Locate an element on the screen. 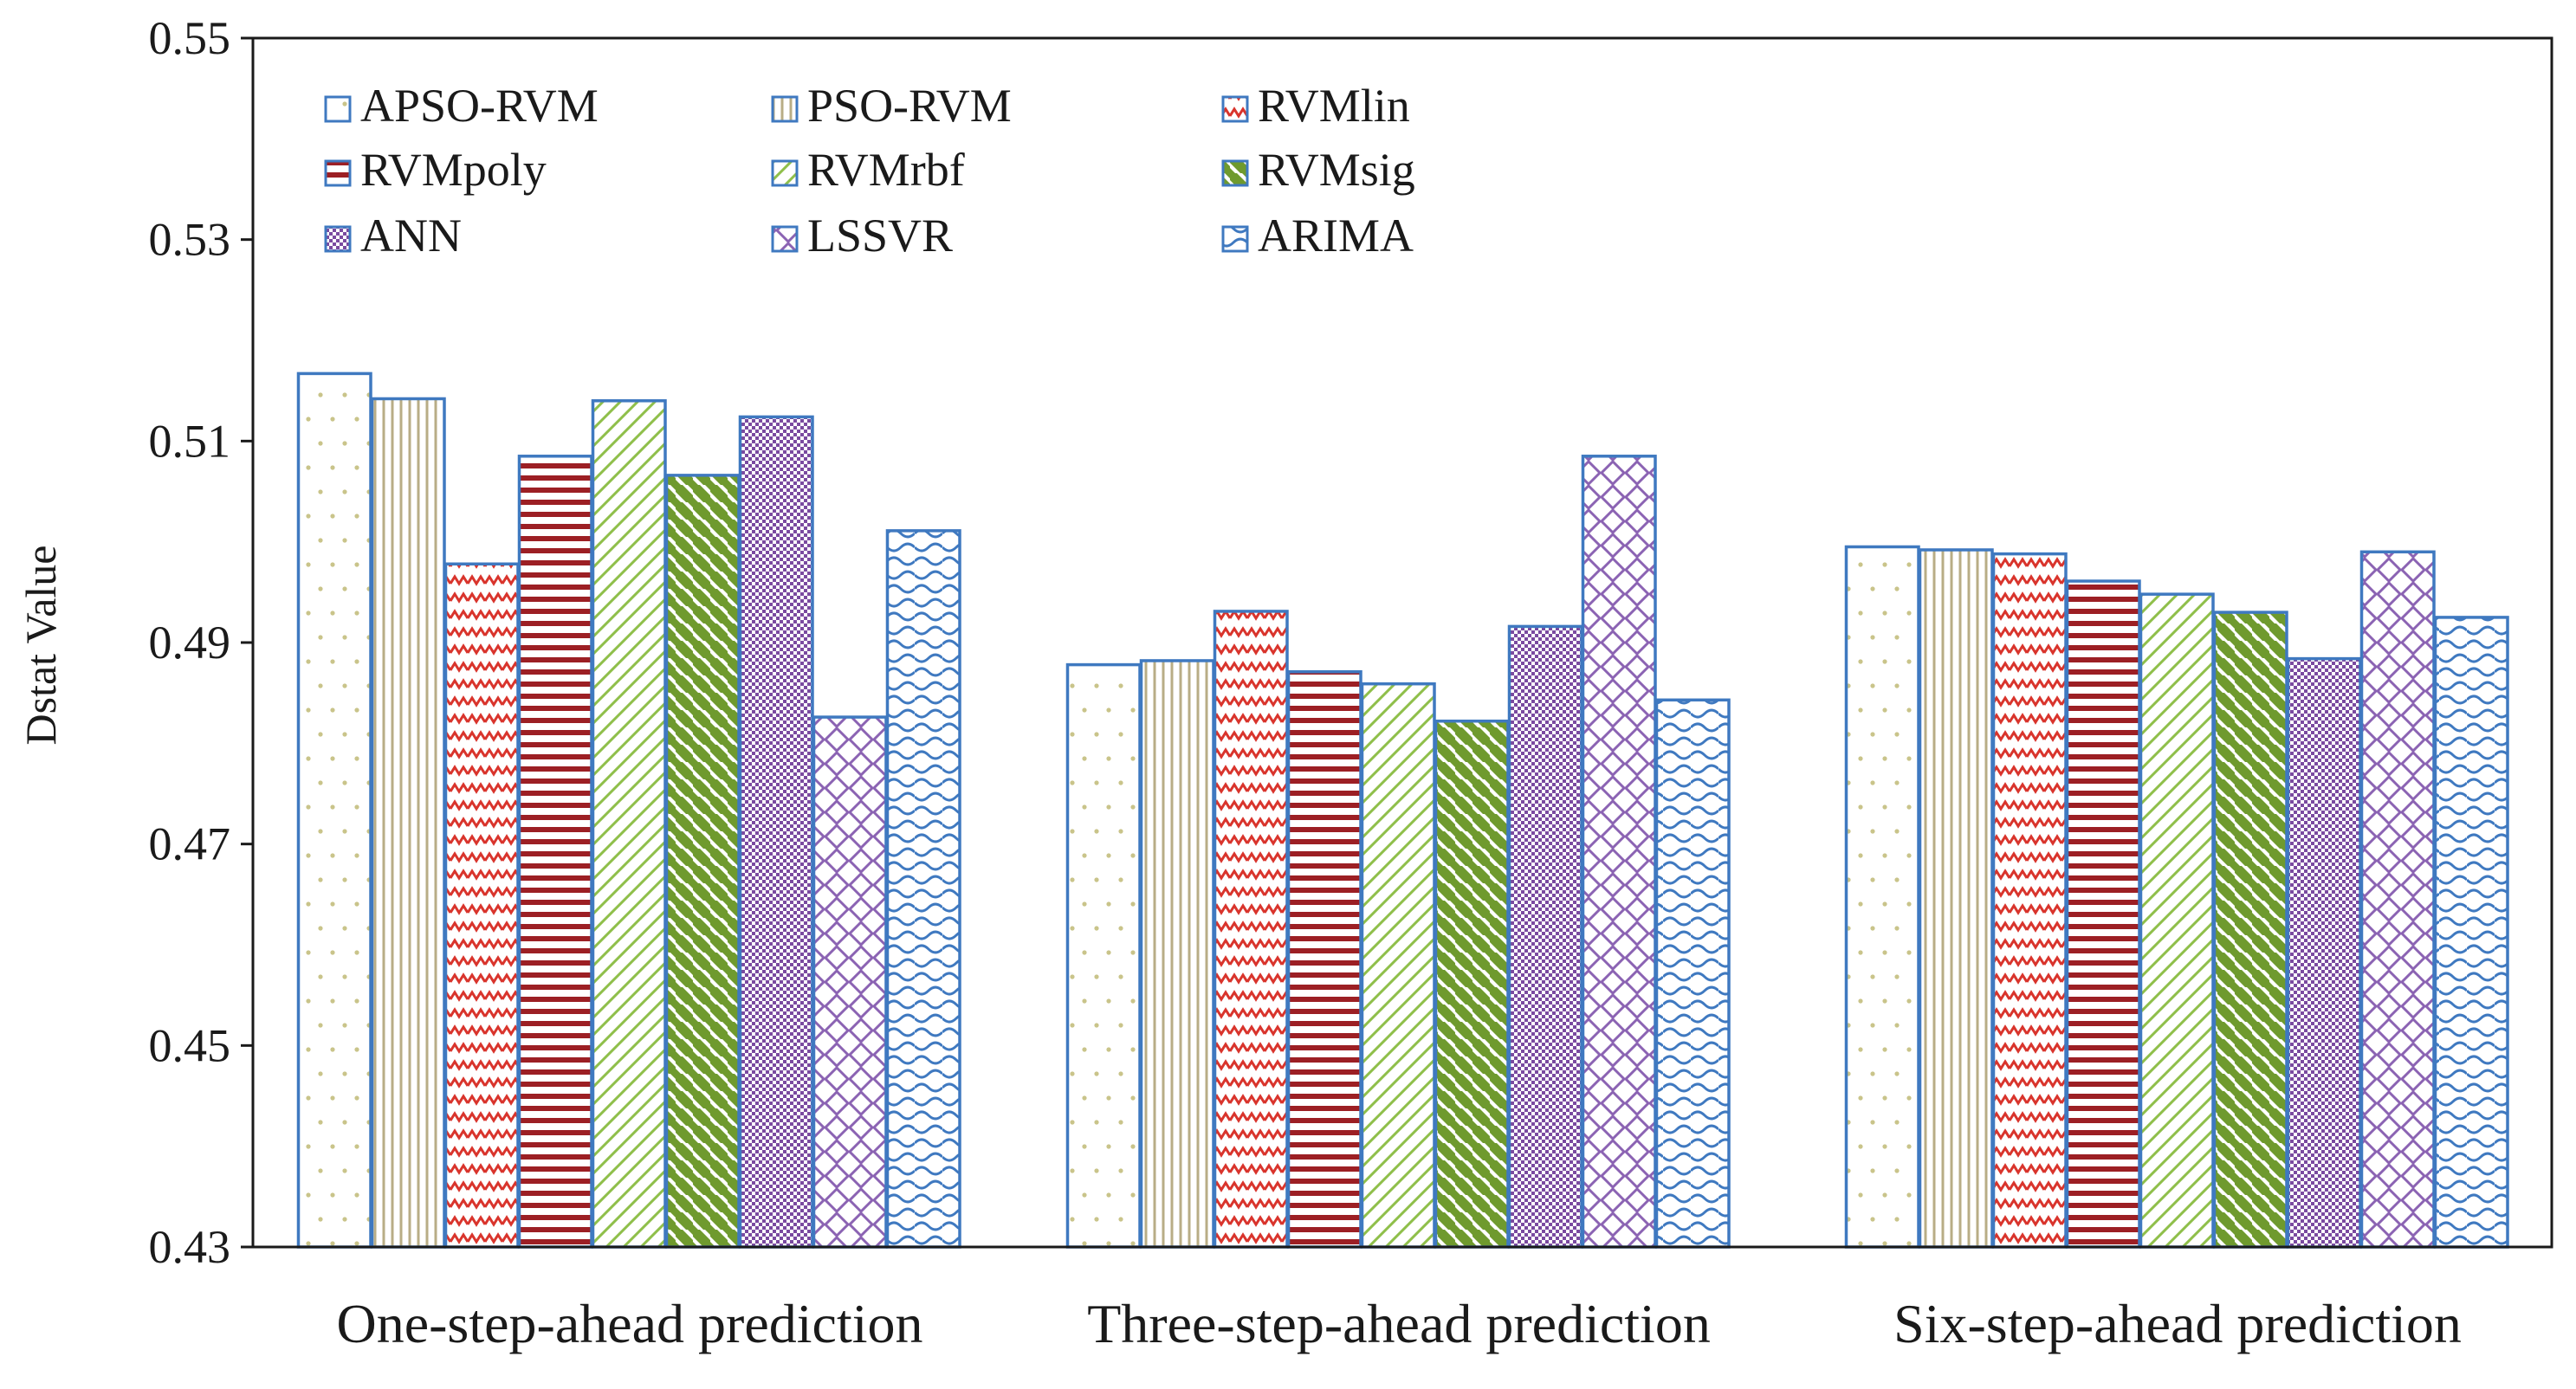 The image size is (2576, 1389). bar-rvmpoly-three-step-ahead-prediction is located at coordinates (1324, 959).